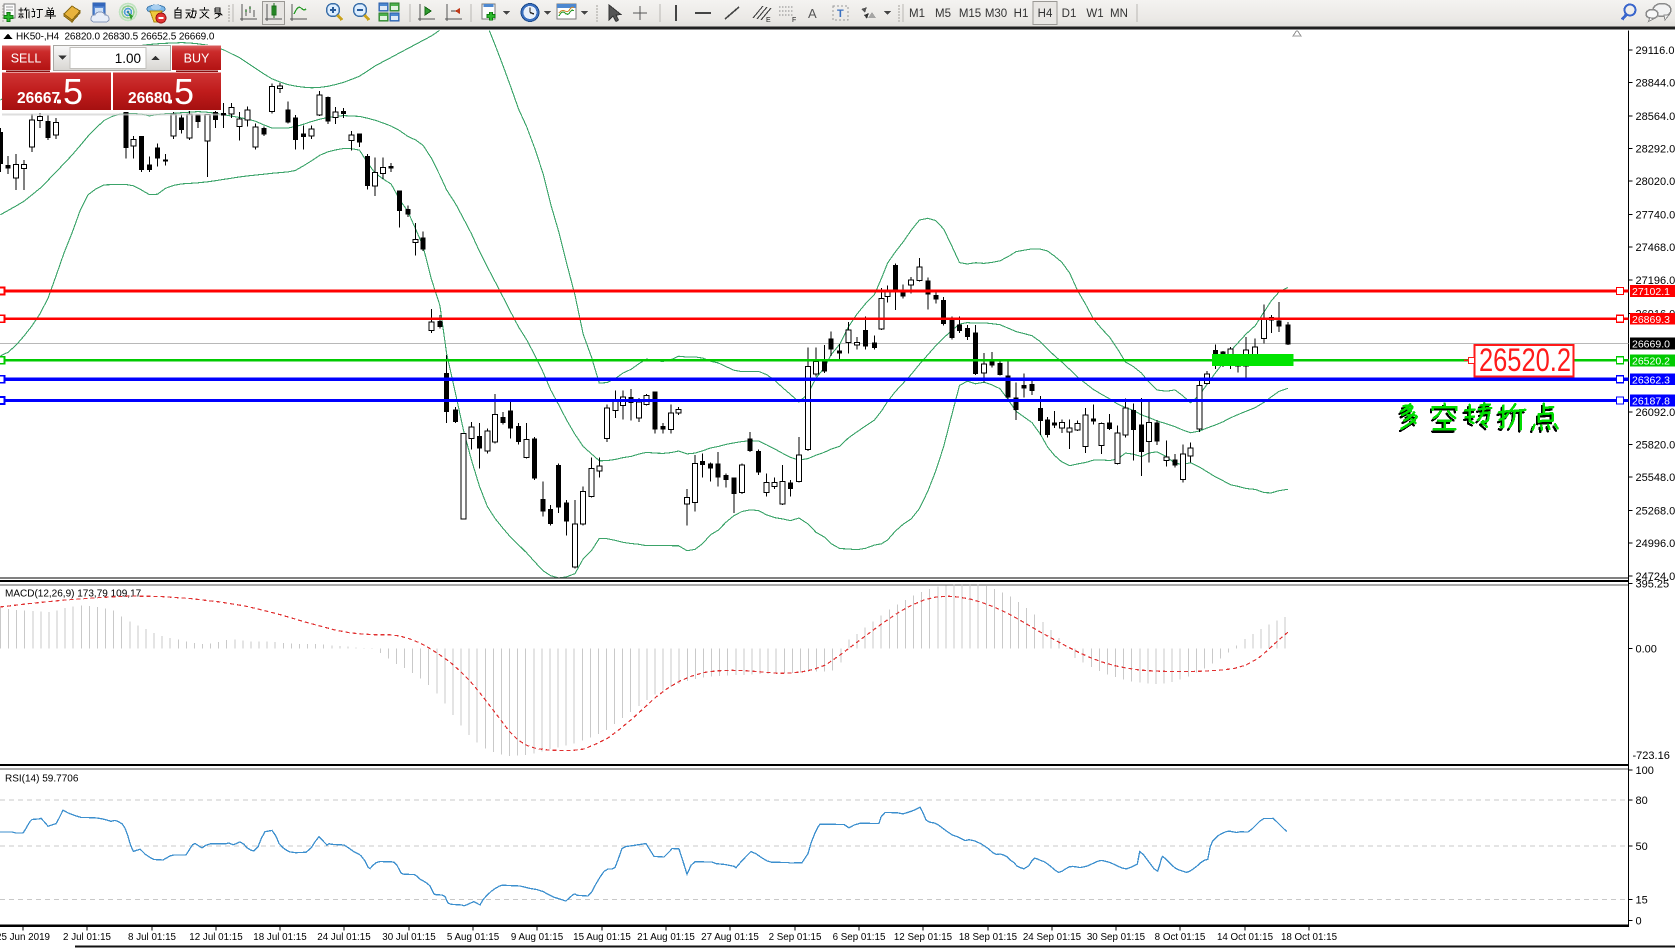  Describe the element at coordinates (859, 937) in the screenshot. I see `svg-text: 6 Sep 01:15` at that location.